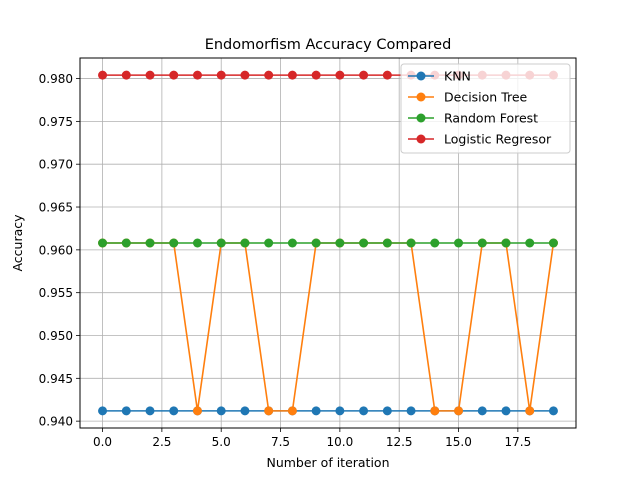 The image size is (640, 480). Describe the element at coordinates (56, 79) in the screenshot. I see `y-tick-label: 0.980` at that location.